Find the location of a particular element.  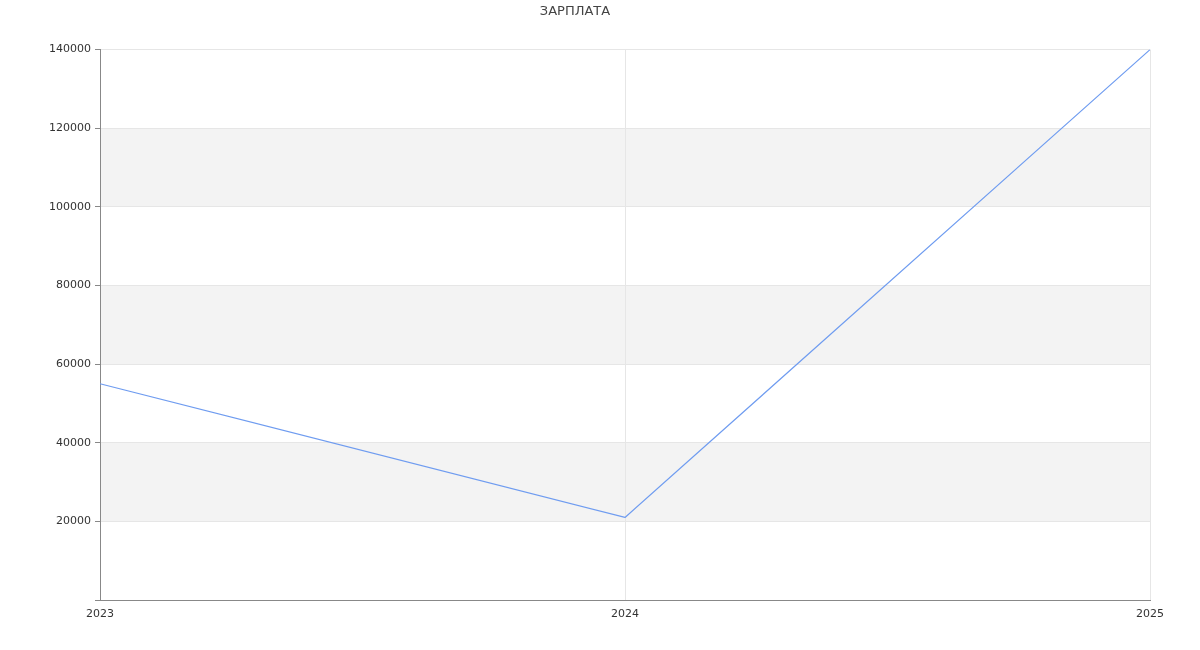

y-tick-label: 120000 is located at coordinates (70, 128).